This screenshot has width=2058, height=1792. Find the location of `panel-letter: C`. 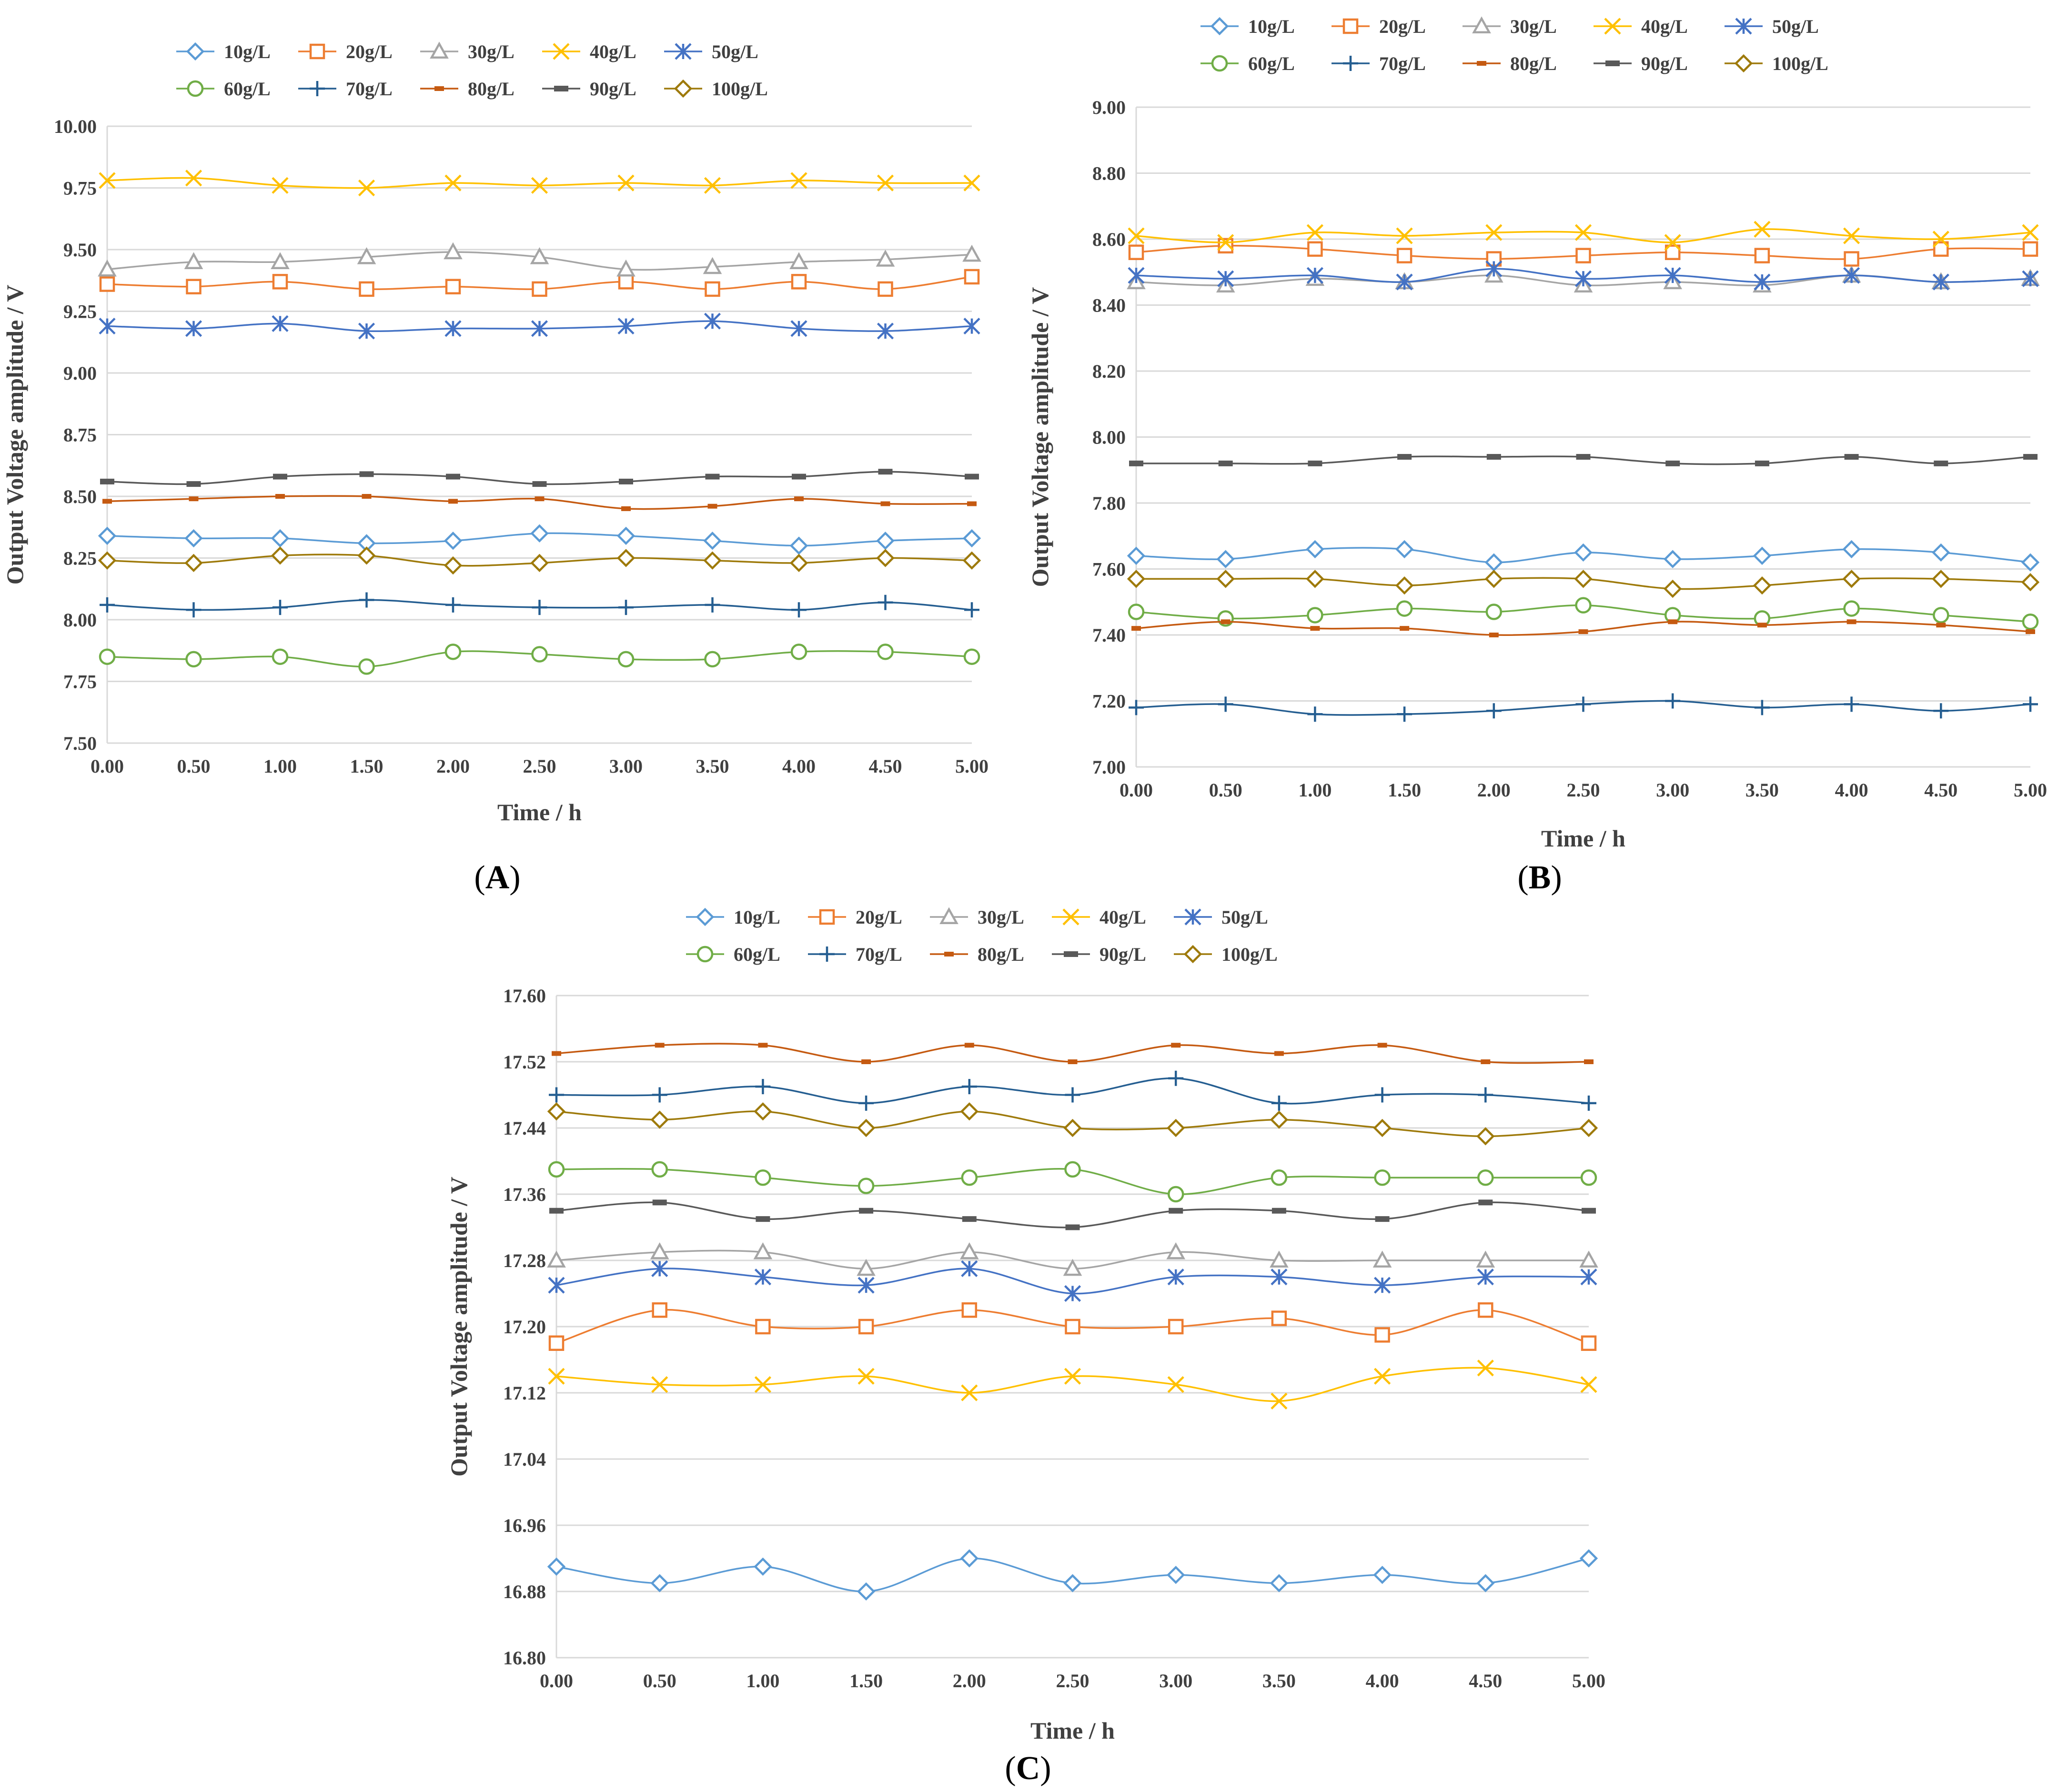

panel-letter: C is located at coordinates (1028, 1768).